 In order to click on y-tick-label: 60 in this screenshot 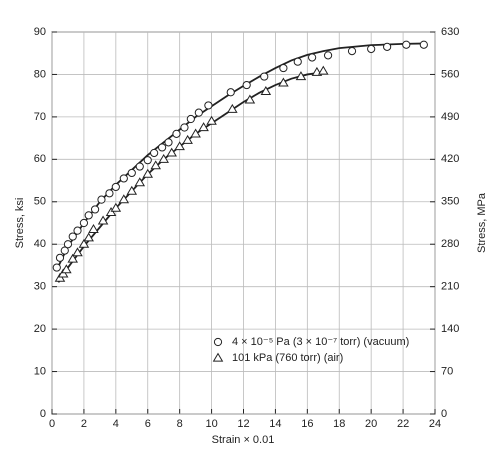, I will do `click(40, 159)`.